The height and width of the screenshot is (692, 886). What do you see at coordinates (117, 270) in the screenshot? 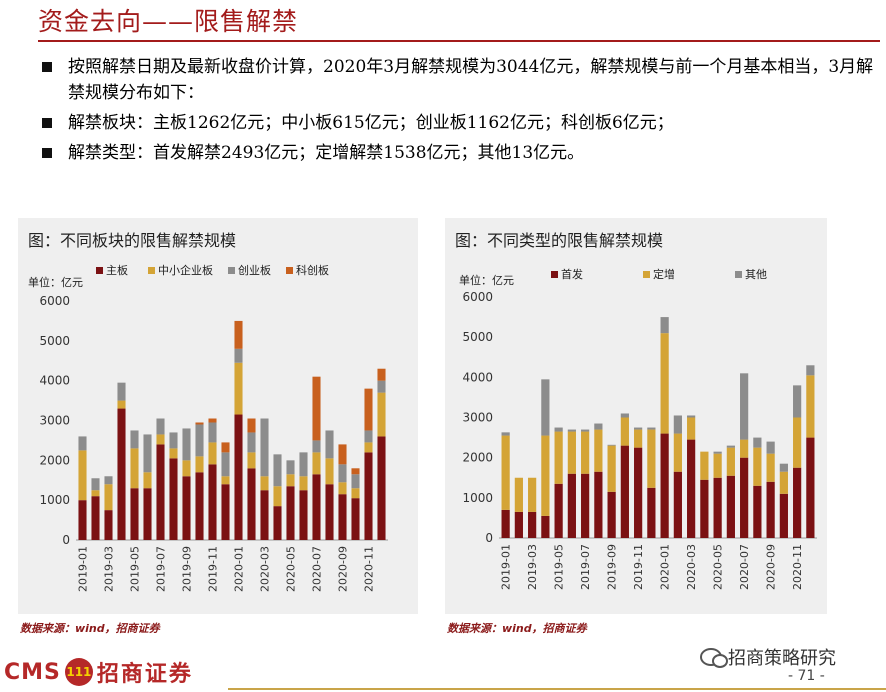
I see `legend-label: 主板` at bounding box center [117, 270].